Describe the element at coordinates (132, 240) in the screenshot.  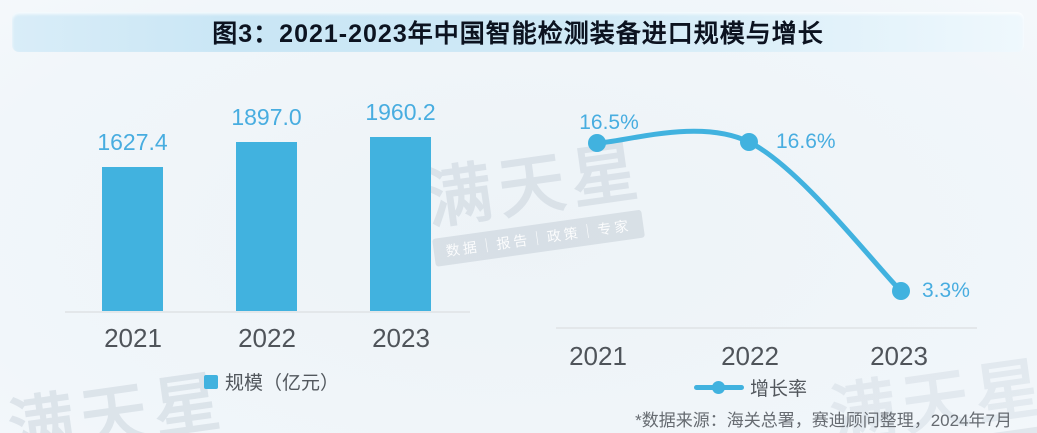
I see `bar-2021` at that location.